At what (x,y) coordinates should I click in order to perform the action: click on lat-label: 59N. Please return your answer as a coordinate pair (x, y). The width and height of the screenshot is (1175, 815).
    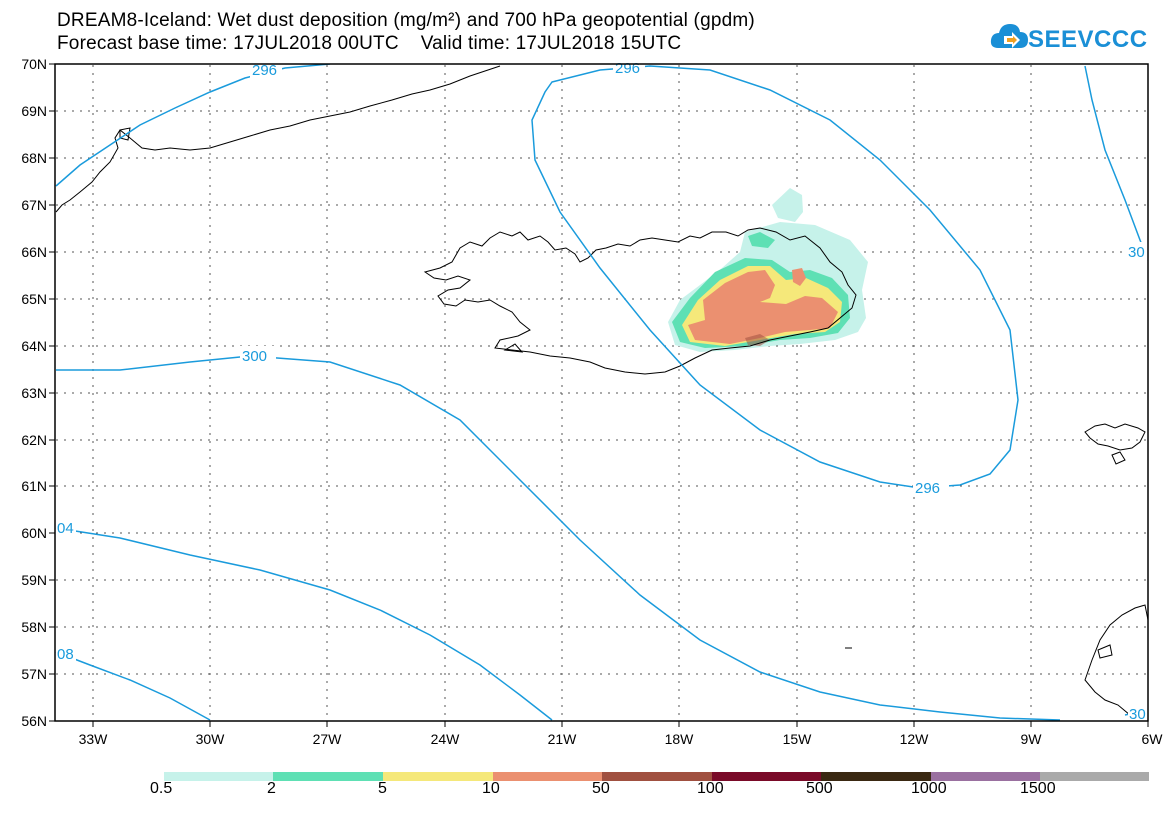
    Looking at the image, I should click on (34, 580).